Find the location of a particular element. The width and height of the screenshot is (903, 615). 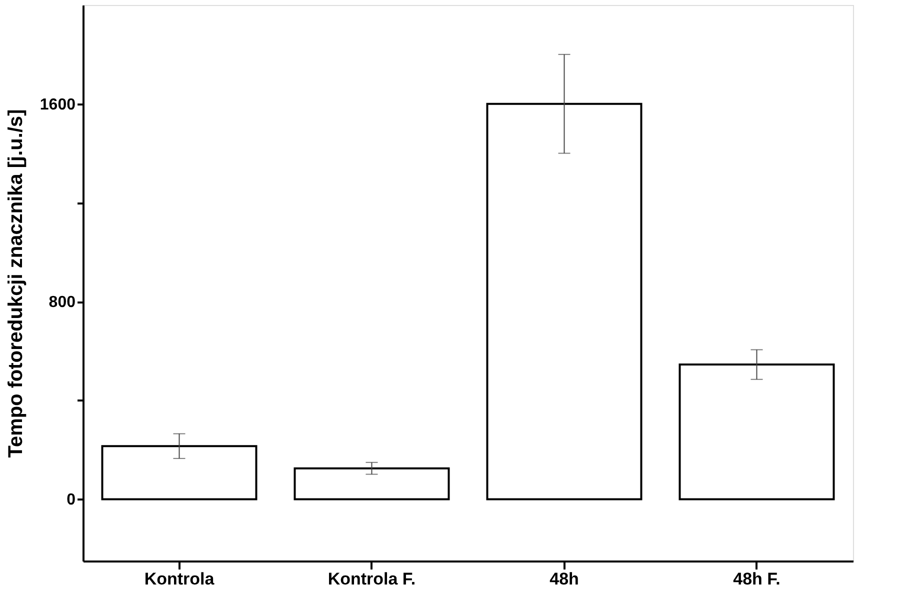

y-tick-label: 0 is located at coordinates (71, 500).